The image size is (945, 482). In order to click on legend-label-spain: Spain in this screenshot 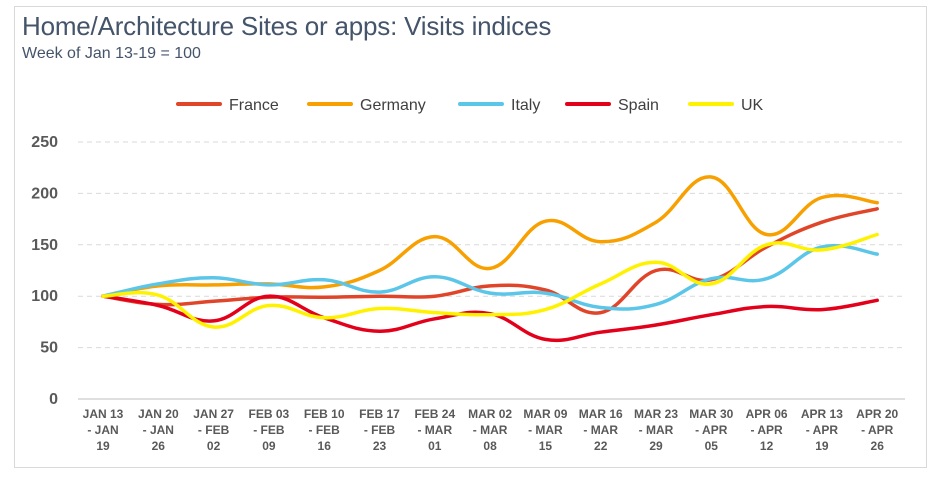, I will do `click(638, 105)`.